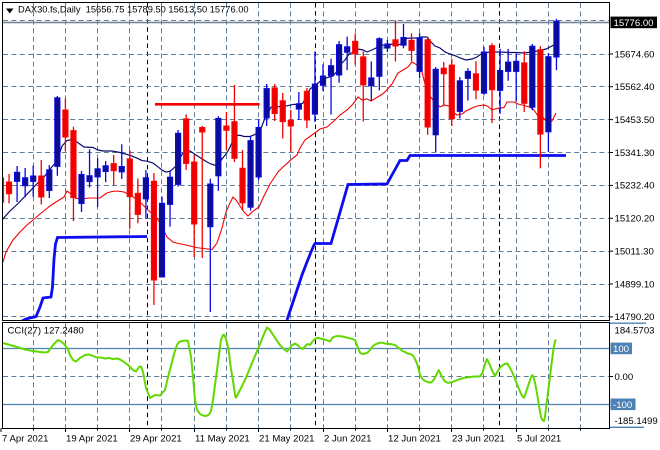 The width and height of the screenshot is (660, 450). I want to click on svg-text: 19 Apr 2021, so click(92, 439).